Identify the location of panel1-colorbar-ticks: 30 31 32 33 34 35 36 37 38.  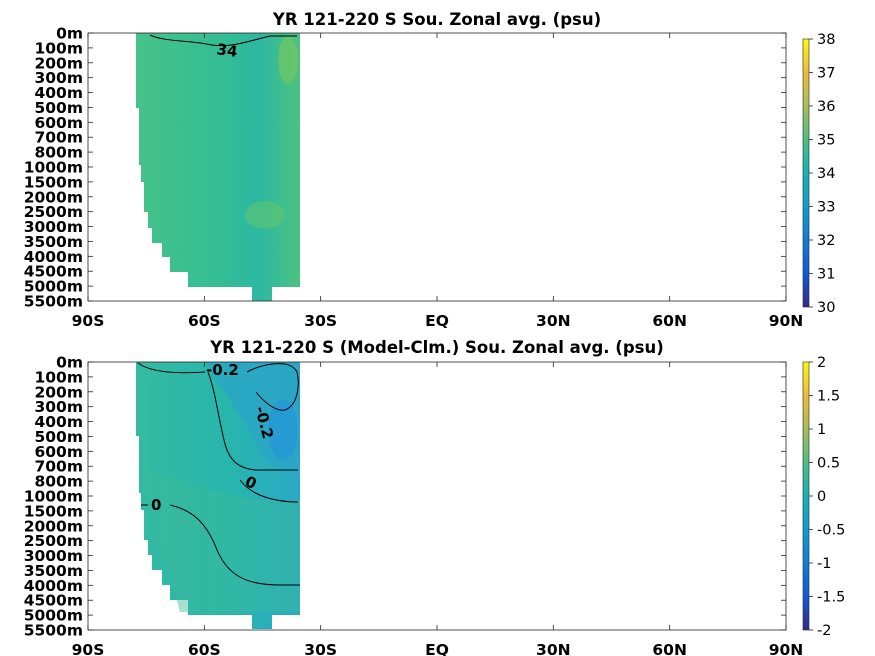
(822, 174).